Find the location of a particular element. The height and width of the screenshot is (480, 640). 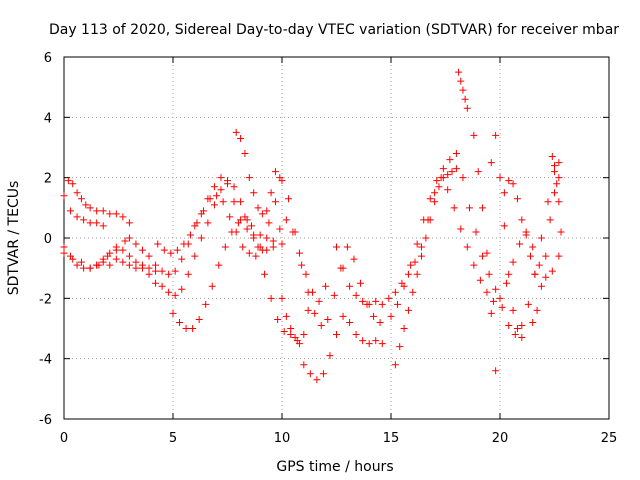

y-tick-label: 0 is located at coordinates (48, 239).